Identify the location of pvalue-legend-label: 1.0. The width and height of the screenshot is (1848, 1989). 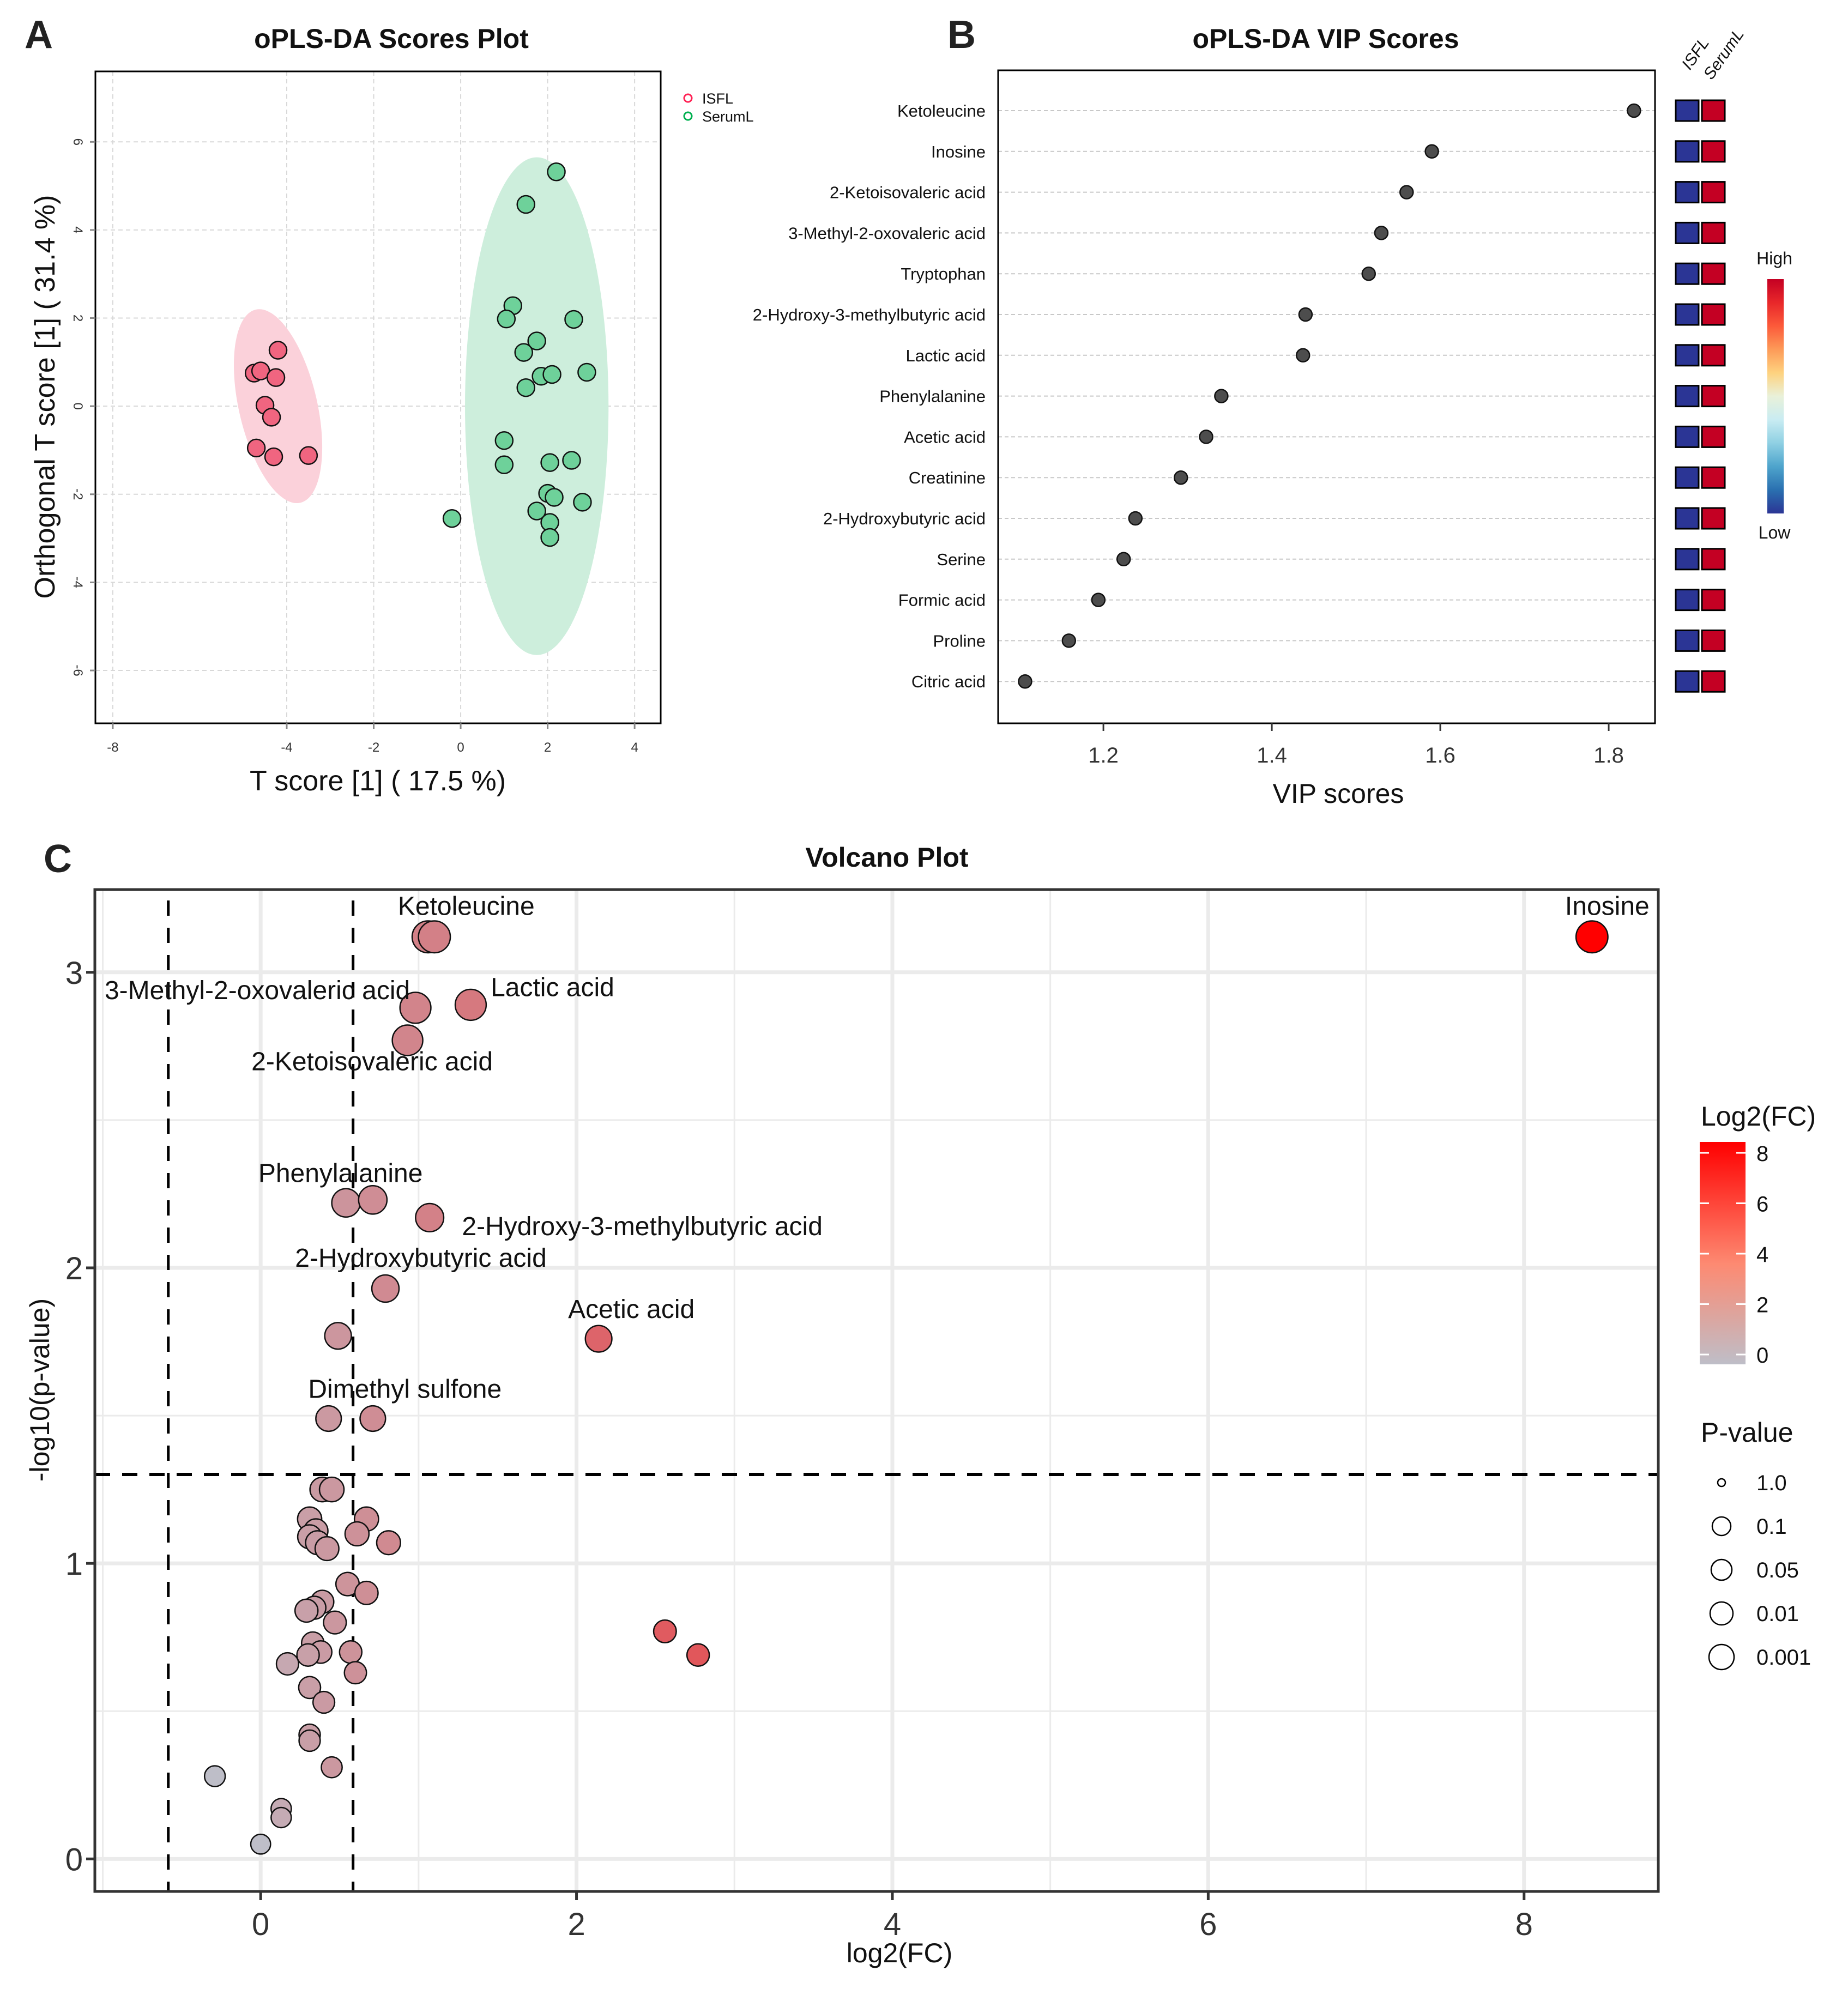
(1772, 1483).